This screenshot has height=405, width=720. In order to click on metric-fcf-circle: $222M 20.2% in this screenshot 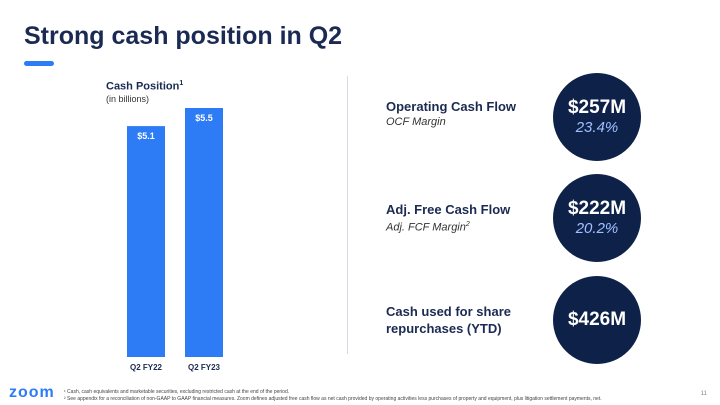, I will do `click(597, 218)`.